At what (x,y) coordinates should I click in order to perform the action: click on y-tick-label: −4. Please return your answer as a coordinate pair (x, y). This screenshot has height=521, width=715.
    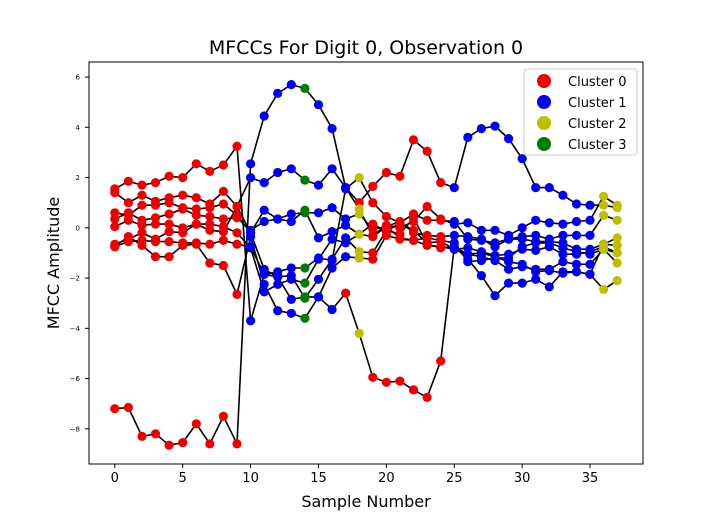
    Looking at the image, I should click on (75, 329).